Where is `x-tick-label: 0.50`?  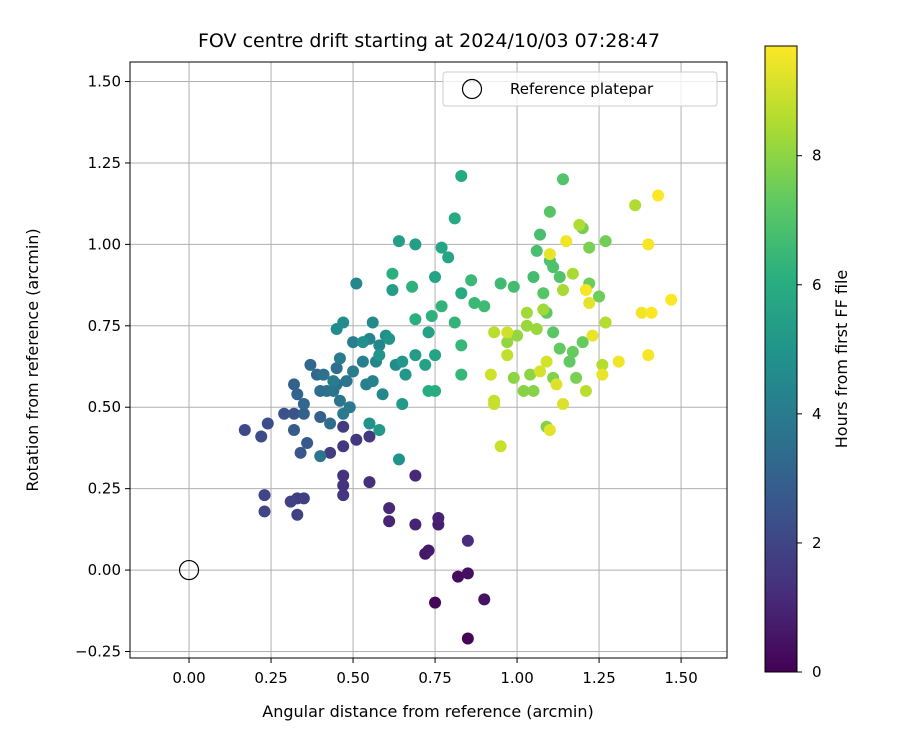
x-tick-label: 0.50 is located at coordinates (352, 678).